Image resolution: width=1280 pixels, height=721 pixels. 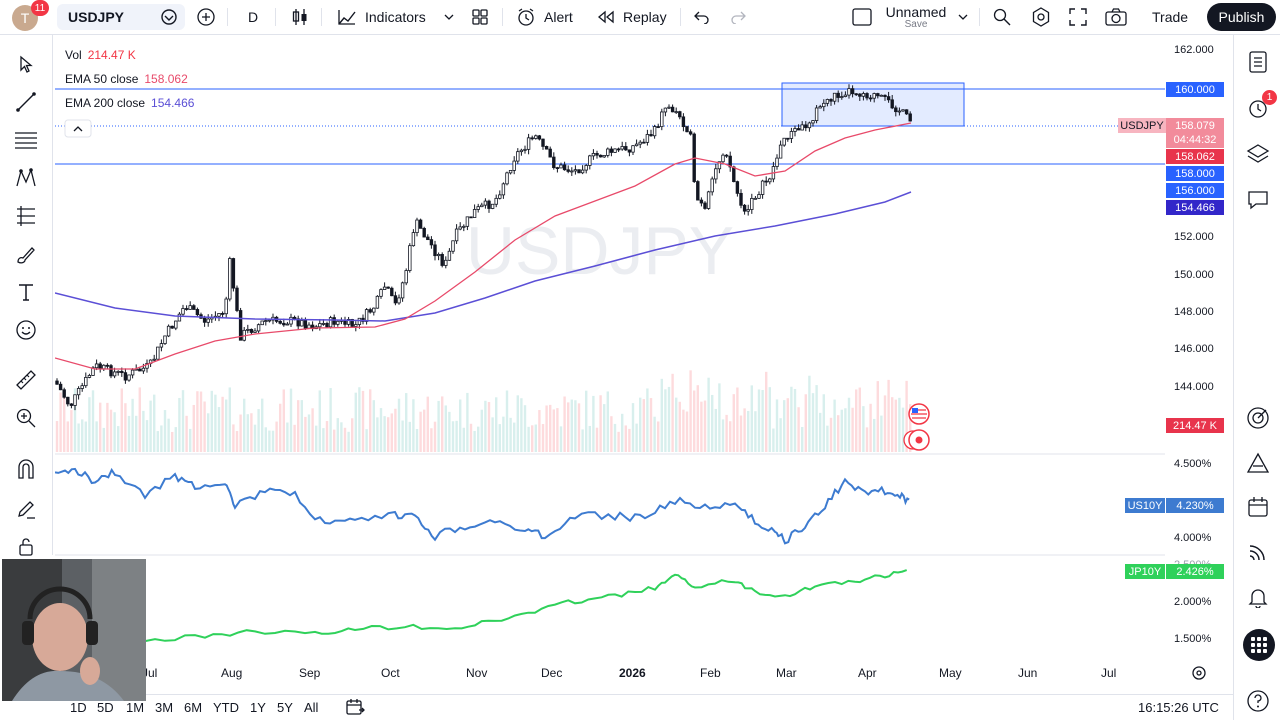 I want to click on indicators-button: Indicators, so click(x=381, y=17).